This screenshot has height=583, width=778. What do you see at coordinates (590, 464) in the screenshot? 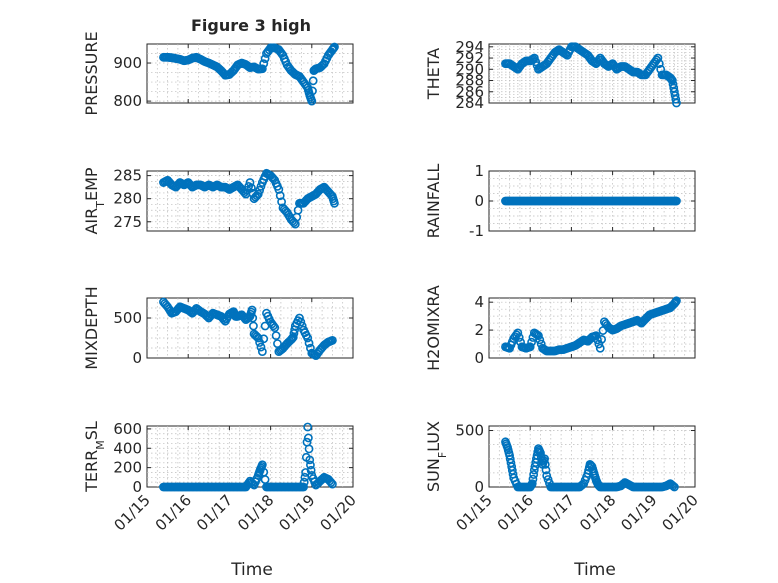
I see `sun_flux-series` at bounding box center [590, 464].